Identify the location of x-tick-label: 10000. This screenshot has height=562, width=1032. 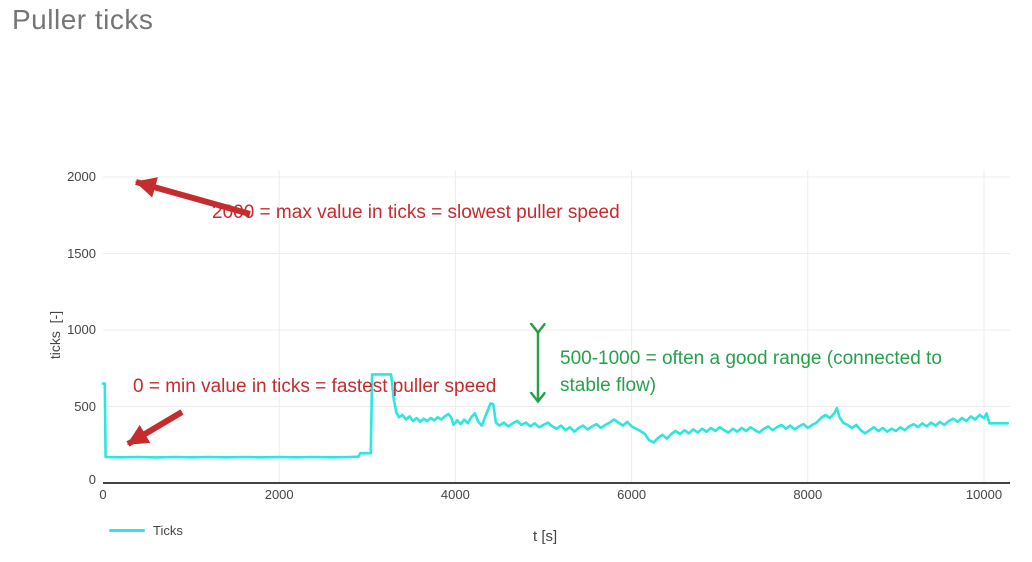
(984, 494).